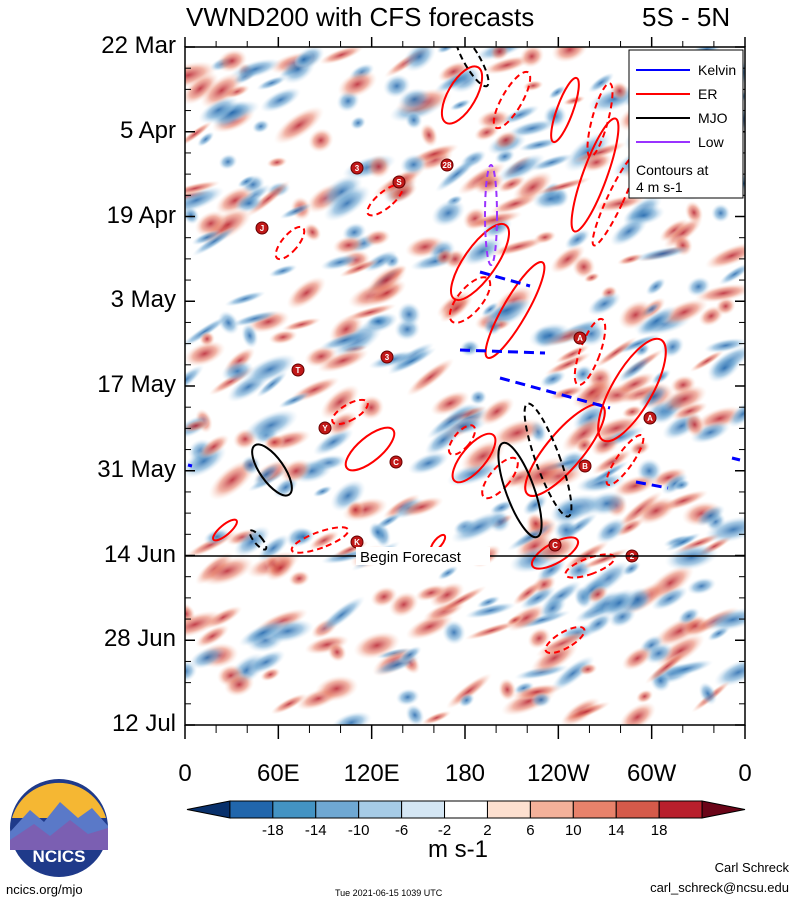 This screenshot has height=907, width=809. Describe the element at coordinates (659, 187) in the screenshot. I see `legend-note-line2: 4 m s-1` at that location.